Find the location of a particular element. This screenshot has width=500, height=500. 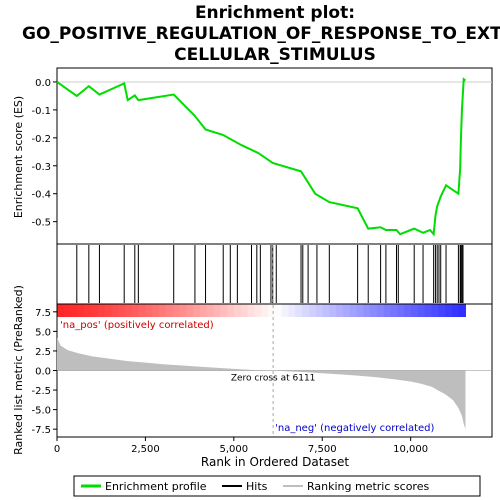

metric-ytick-label: -2.5 is located at coordinates (41, 391).